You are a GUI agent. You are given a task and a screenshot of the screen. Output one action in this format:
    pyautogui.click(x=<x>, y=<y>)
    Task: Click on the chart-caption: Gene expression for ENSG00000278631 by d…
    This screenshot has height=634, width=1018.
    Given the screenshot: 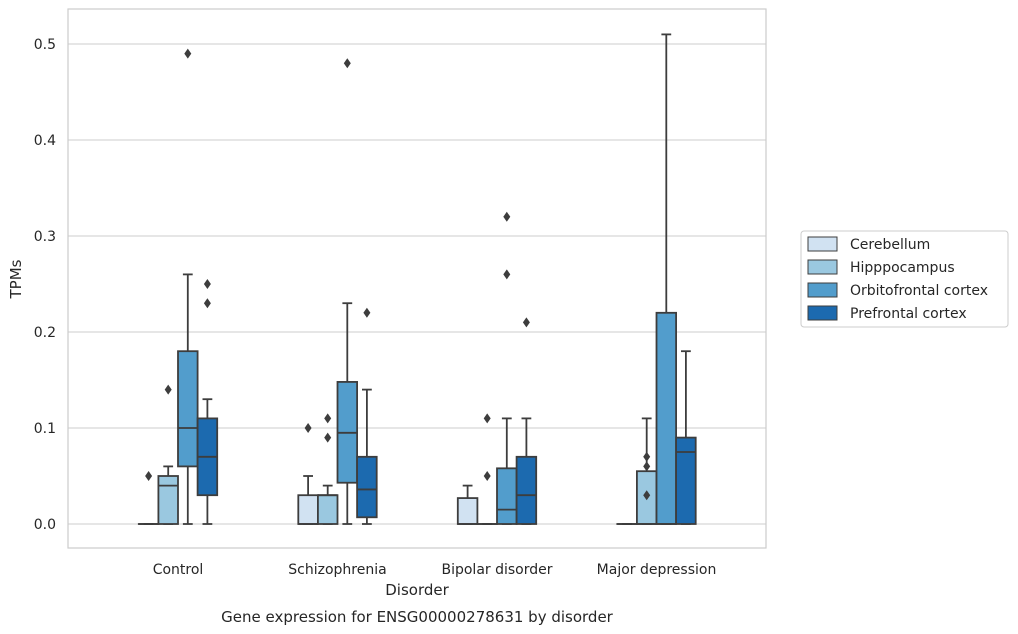 What is the action you would take?
    pyautogui.click(x=417, y=617)
    